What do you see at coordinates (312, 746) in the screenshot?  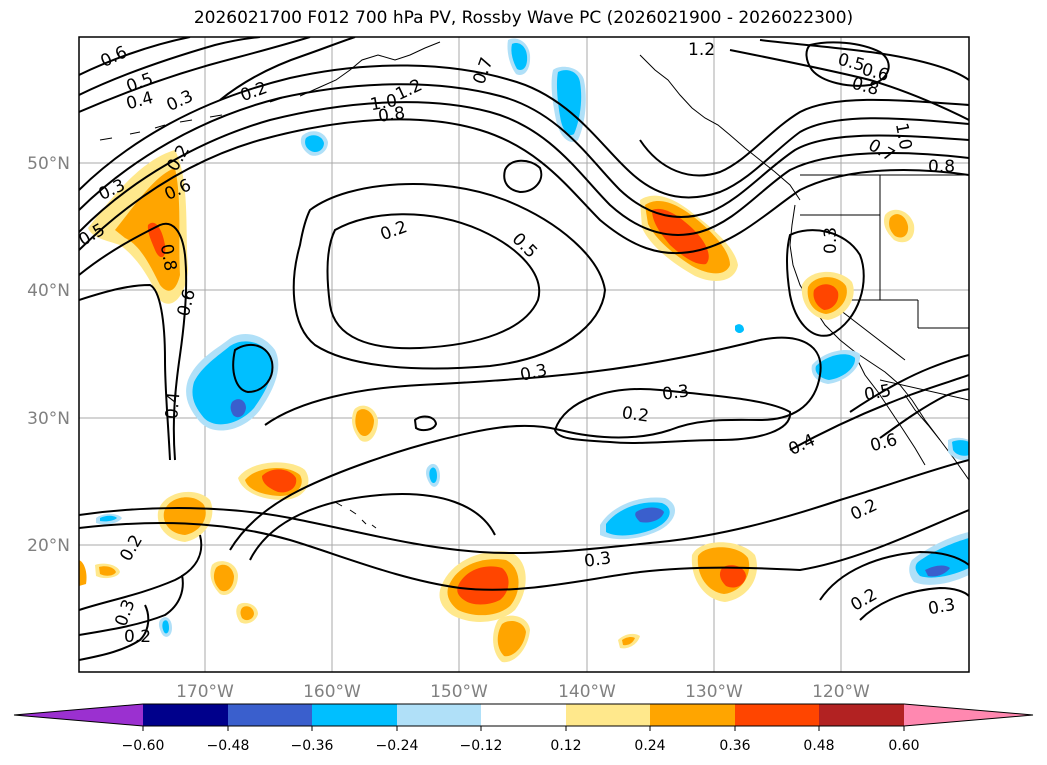 I see `colorbar-tick-label: −0.36` at bounding box center [312, 746].